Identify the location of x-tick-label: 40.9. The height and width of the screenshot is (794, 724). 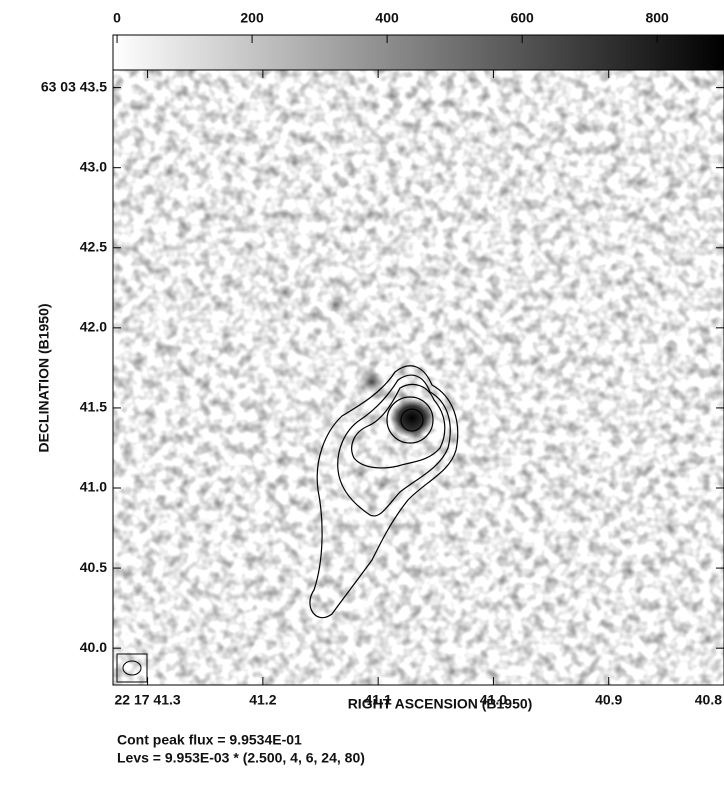
(608, 700).